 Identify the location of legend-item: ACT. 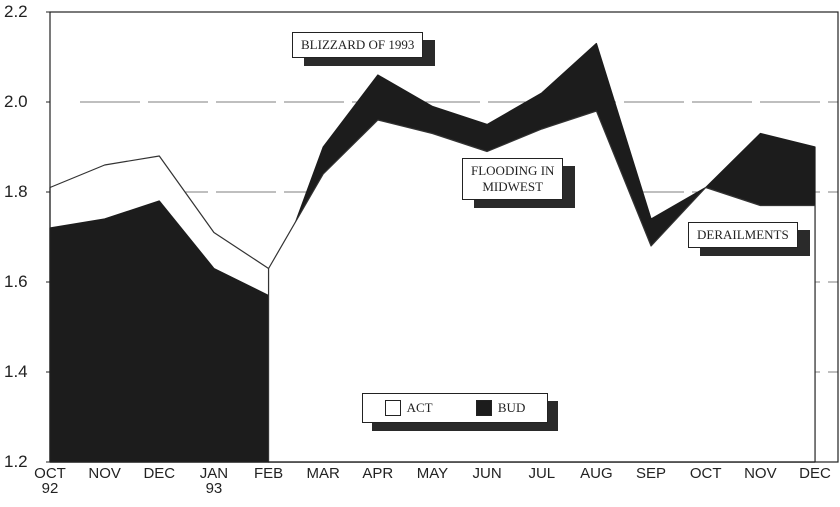
(408, 408).